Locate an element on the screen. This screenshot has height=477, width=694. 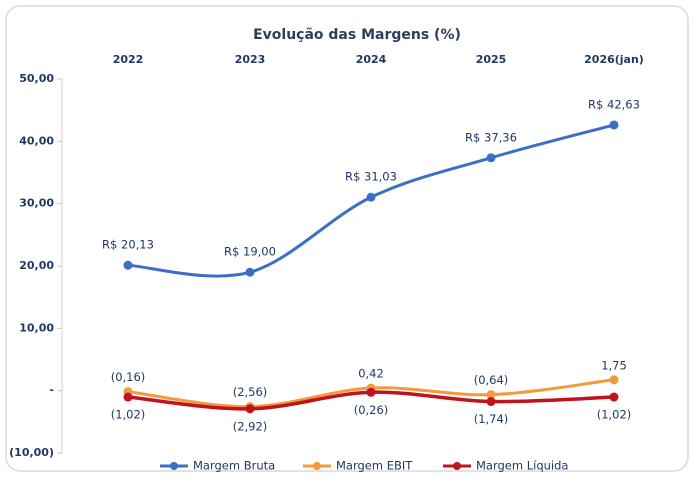
data-label: 0,42 is located at coordinates (371, 374).